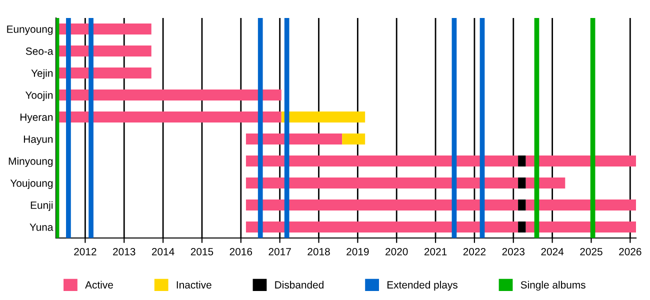  Describe the element at coordinates (42, 227) in the screenshot. I see `y-tick-label: Yuna` at that location.